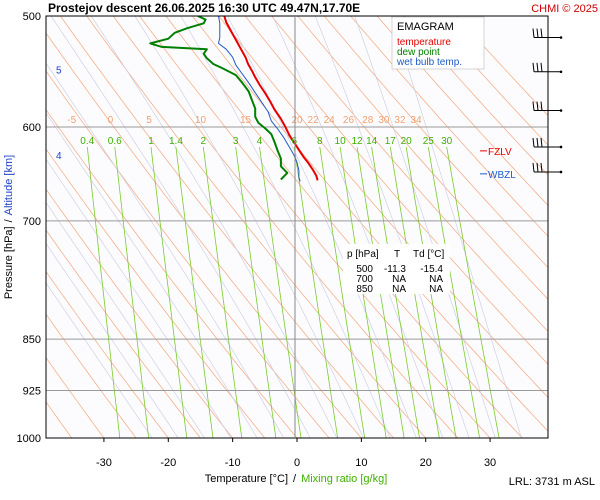  What do you see at coordinates (115, 141) in the screenshot?
I see `mixing-ratio-label: 0.6` at bounding box center [115, 141].